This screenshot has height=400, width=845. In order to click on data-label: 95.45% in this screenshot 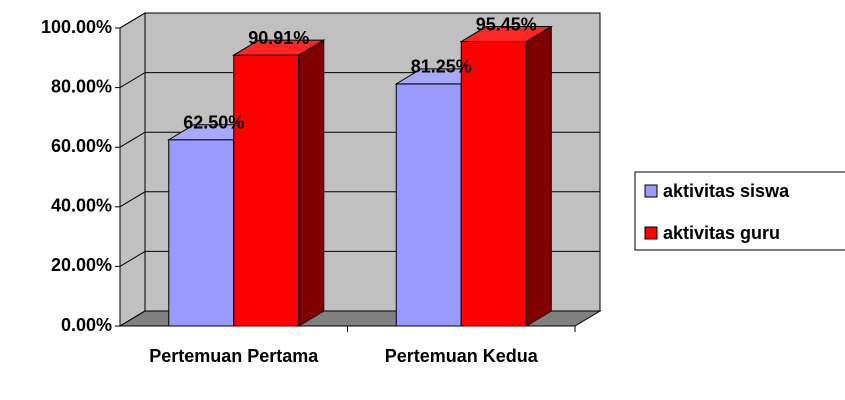, I will do `click(506, 24)`.